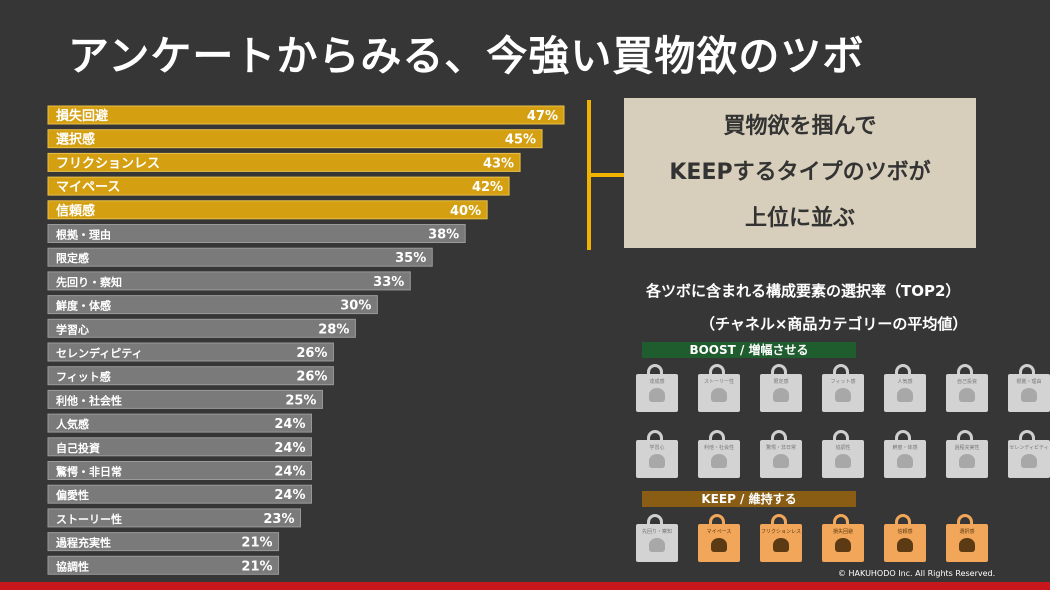 The image size is (1050, 590). I want to click on category-label: 自己投資, so click(78, 448).